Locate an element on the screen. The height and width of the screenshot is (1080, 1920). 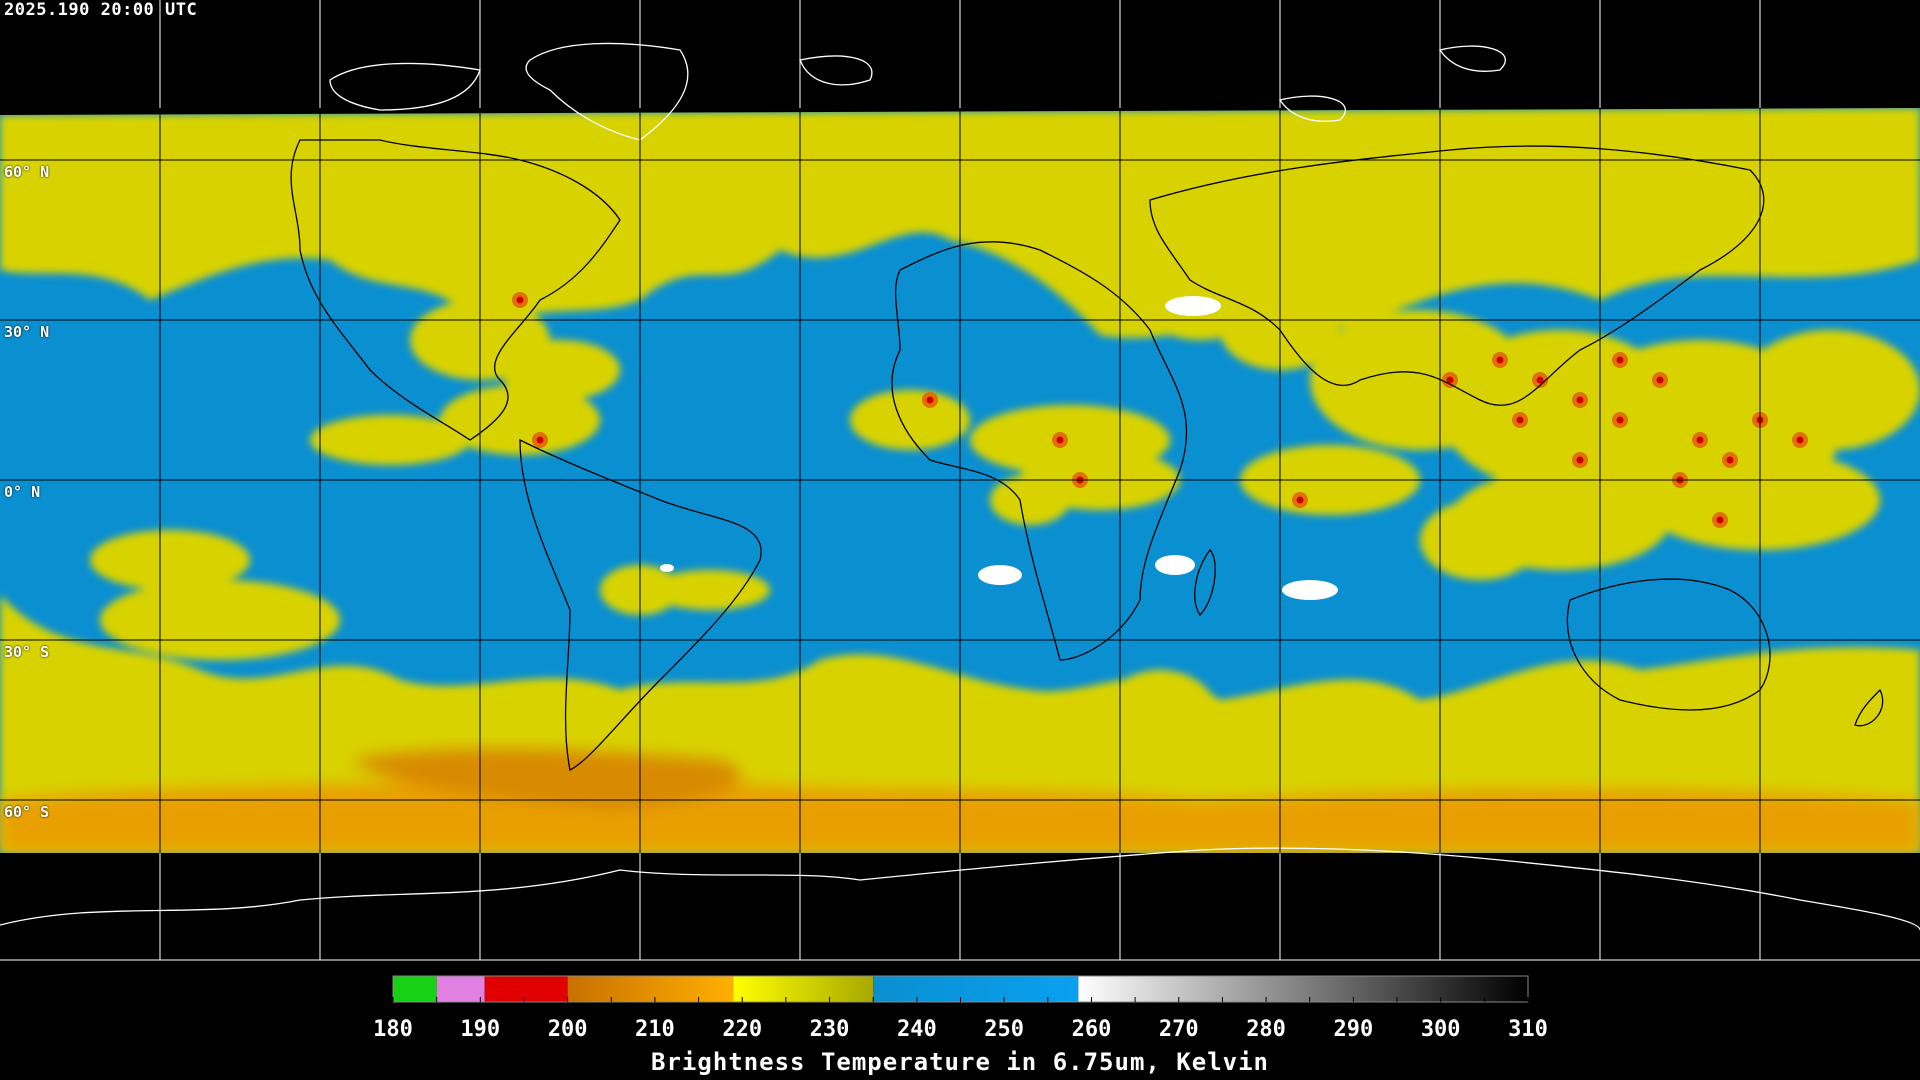
convection-cells is located at coordinates (1160, 410).